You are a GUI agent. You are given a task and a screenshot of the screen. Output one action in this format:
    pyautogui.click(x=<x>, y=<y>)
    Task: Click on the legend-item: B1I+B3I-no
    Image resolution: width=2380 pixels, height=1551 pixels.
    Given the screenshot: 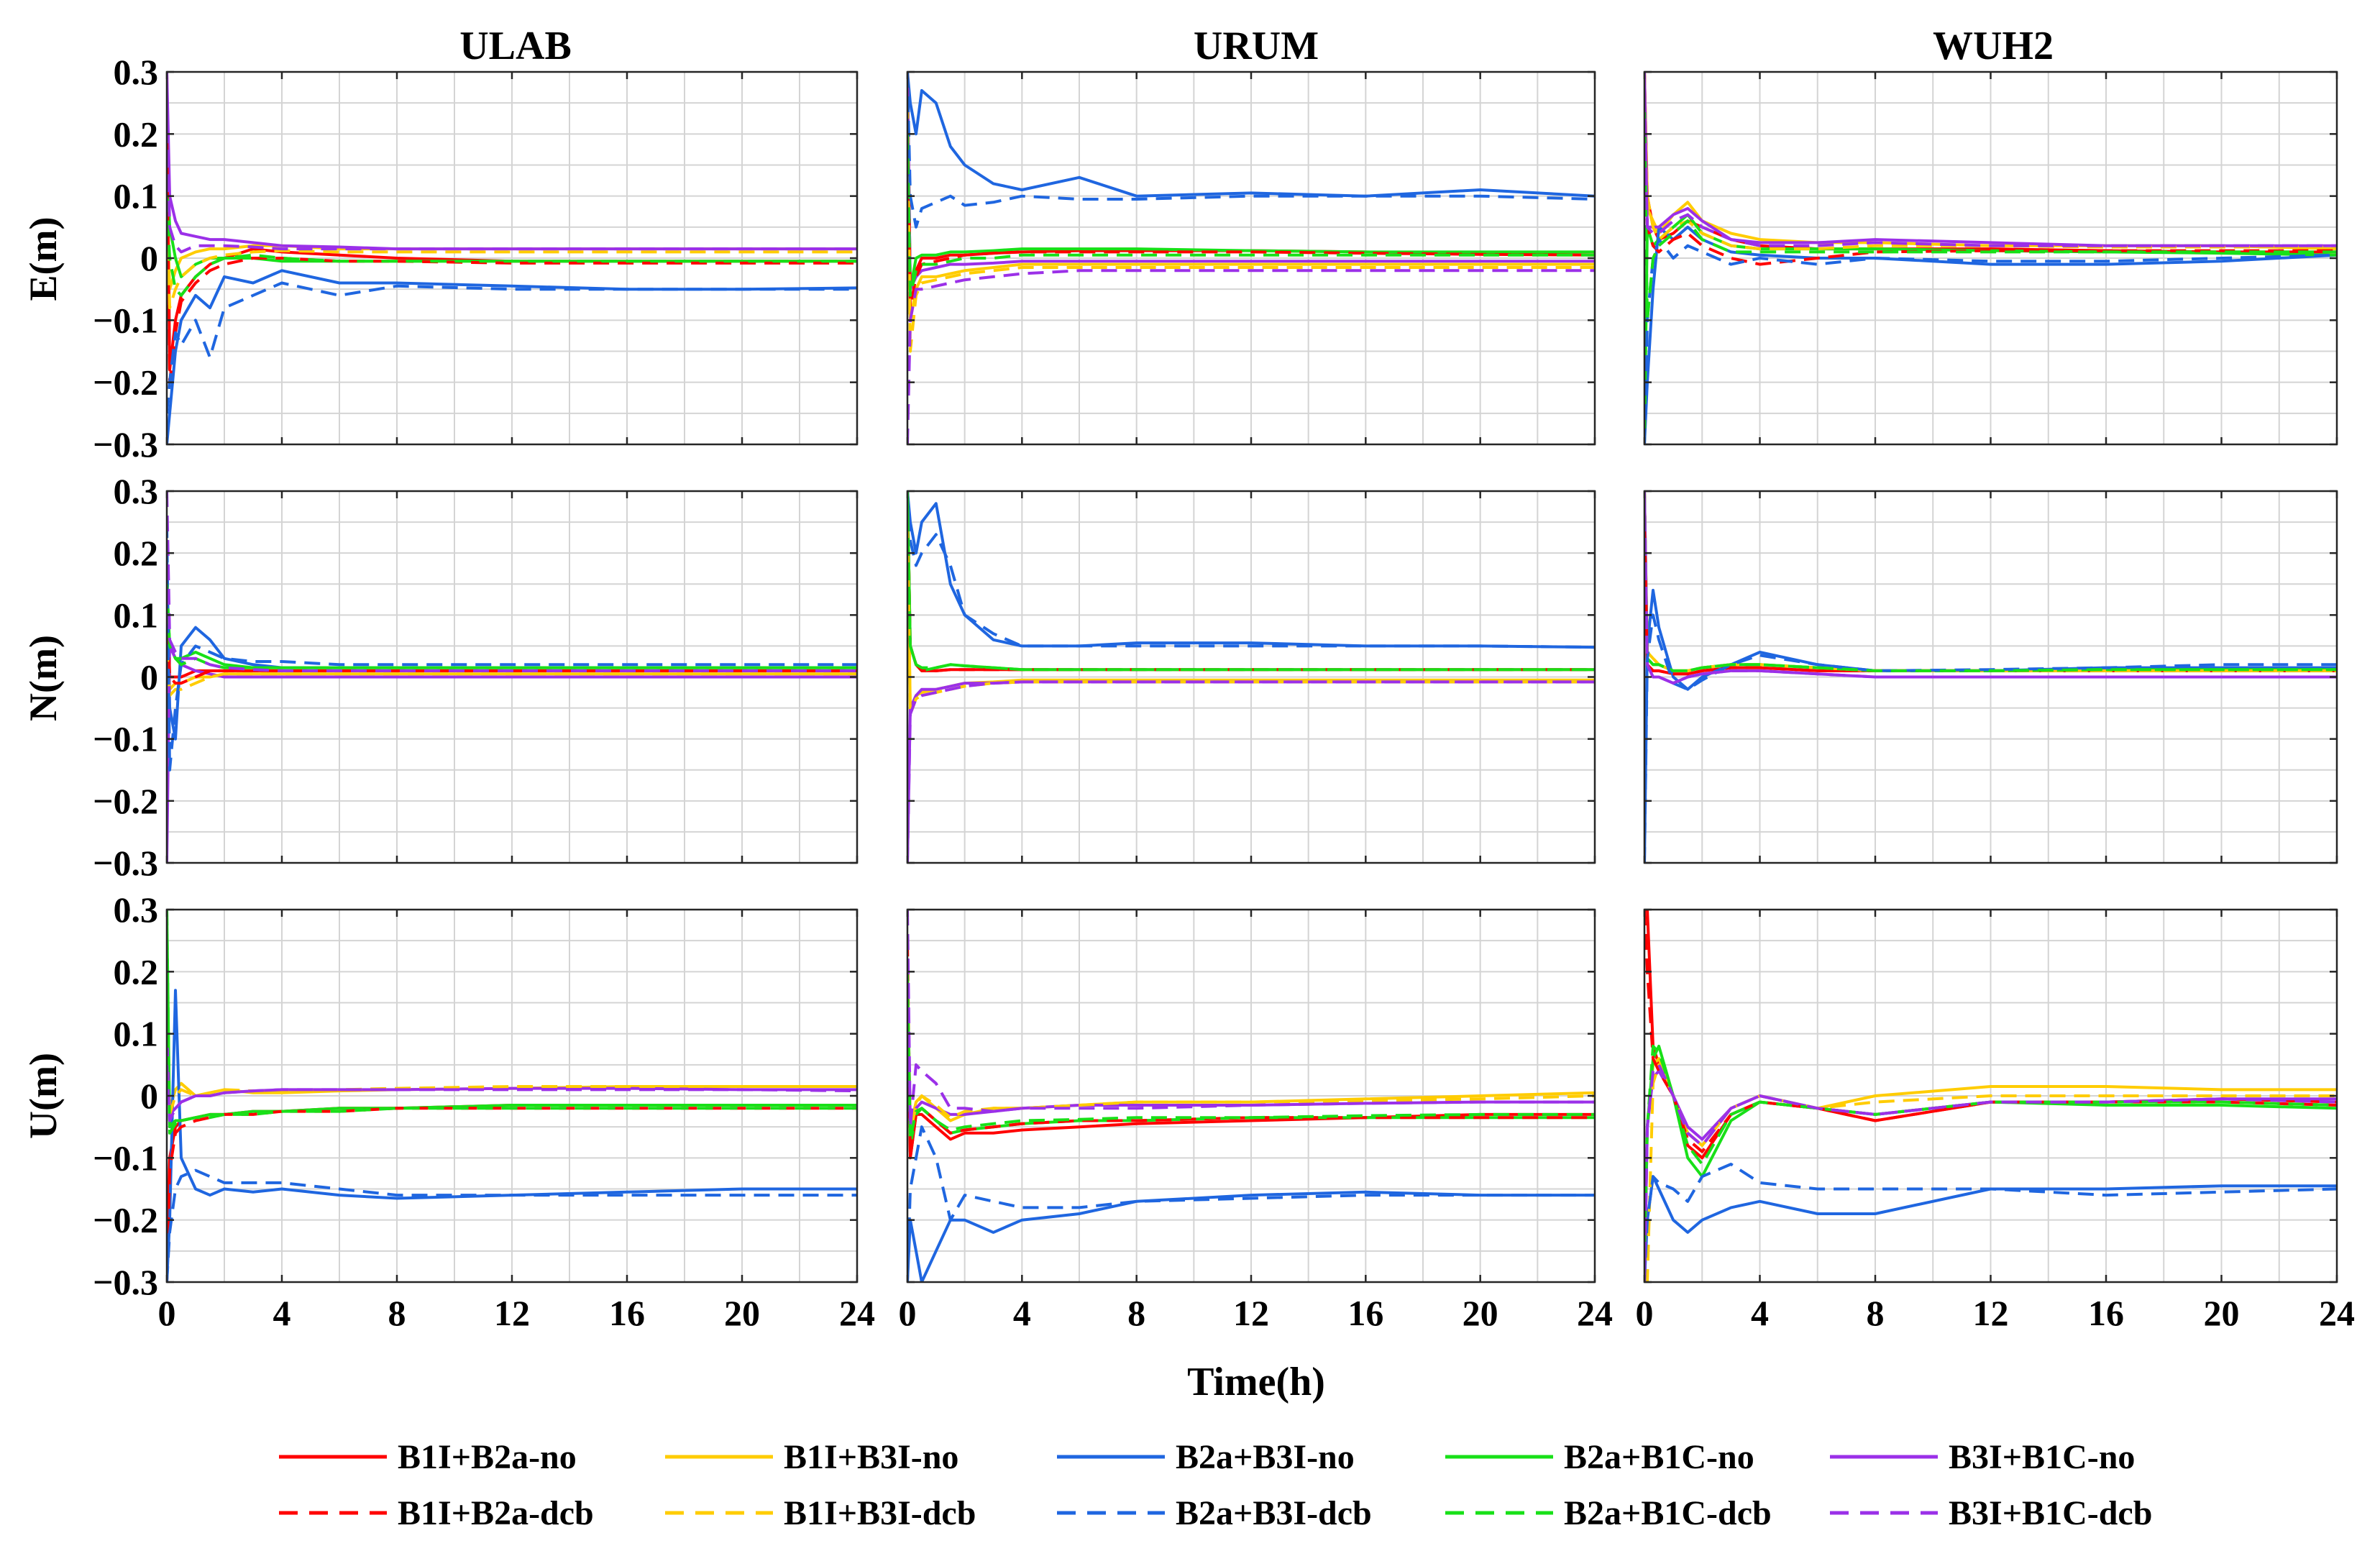 What is the action you would take?
    pyautogui.click(x=811, y=1457)
    